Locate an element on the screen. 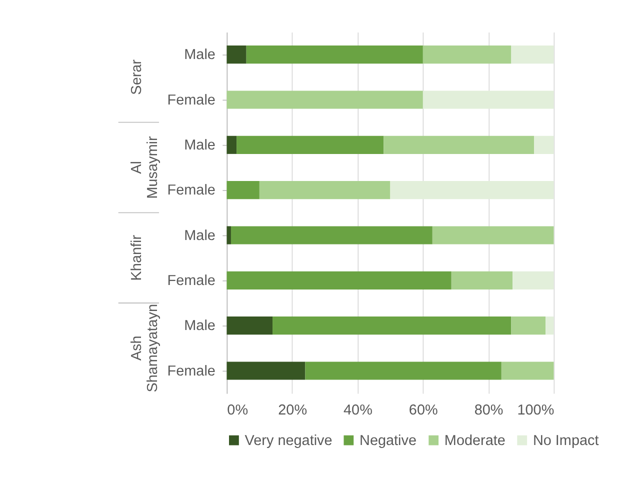 This screenshot has height=496, width=626. legend-label: No Impact is located at coordinates (565, 440).